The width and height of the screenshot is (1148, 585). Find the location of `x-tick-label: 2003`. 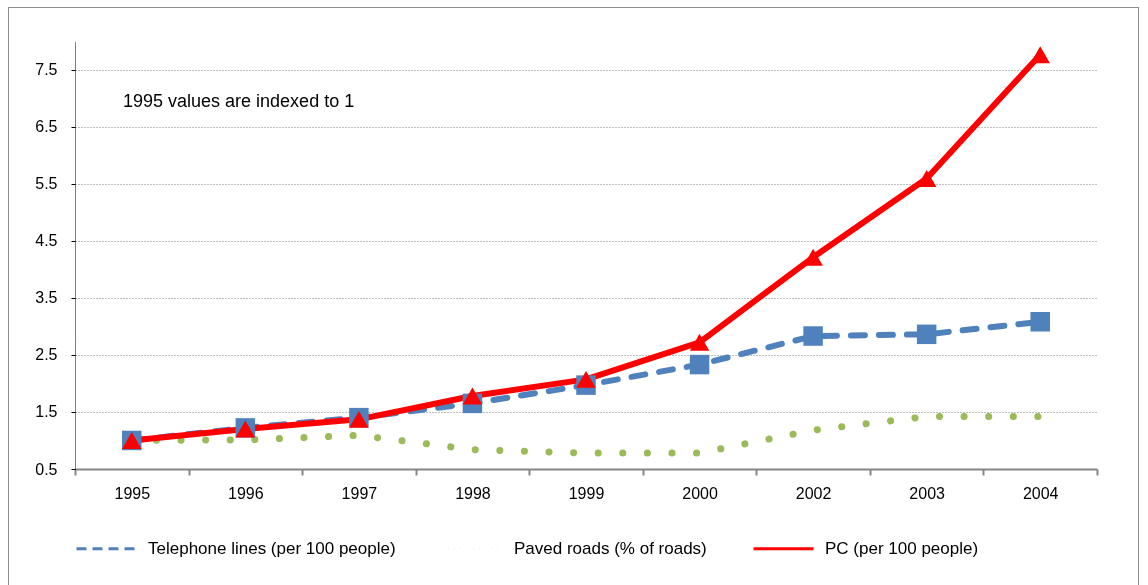

x-tick-label: 2003 is located at coordinates (927, 493).